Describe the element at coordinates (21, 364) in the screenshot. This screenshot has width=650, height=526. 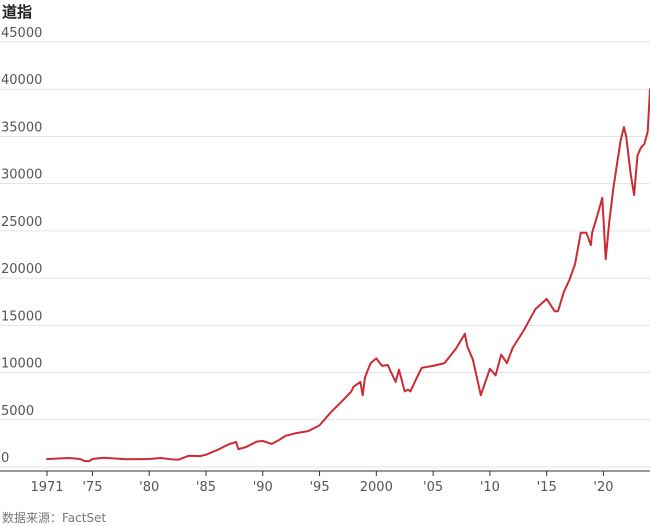
I see `y-tick-label: 10000` at that location.